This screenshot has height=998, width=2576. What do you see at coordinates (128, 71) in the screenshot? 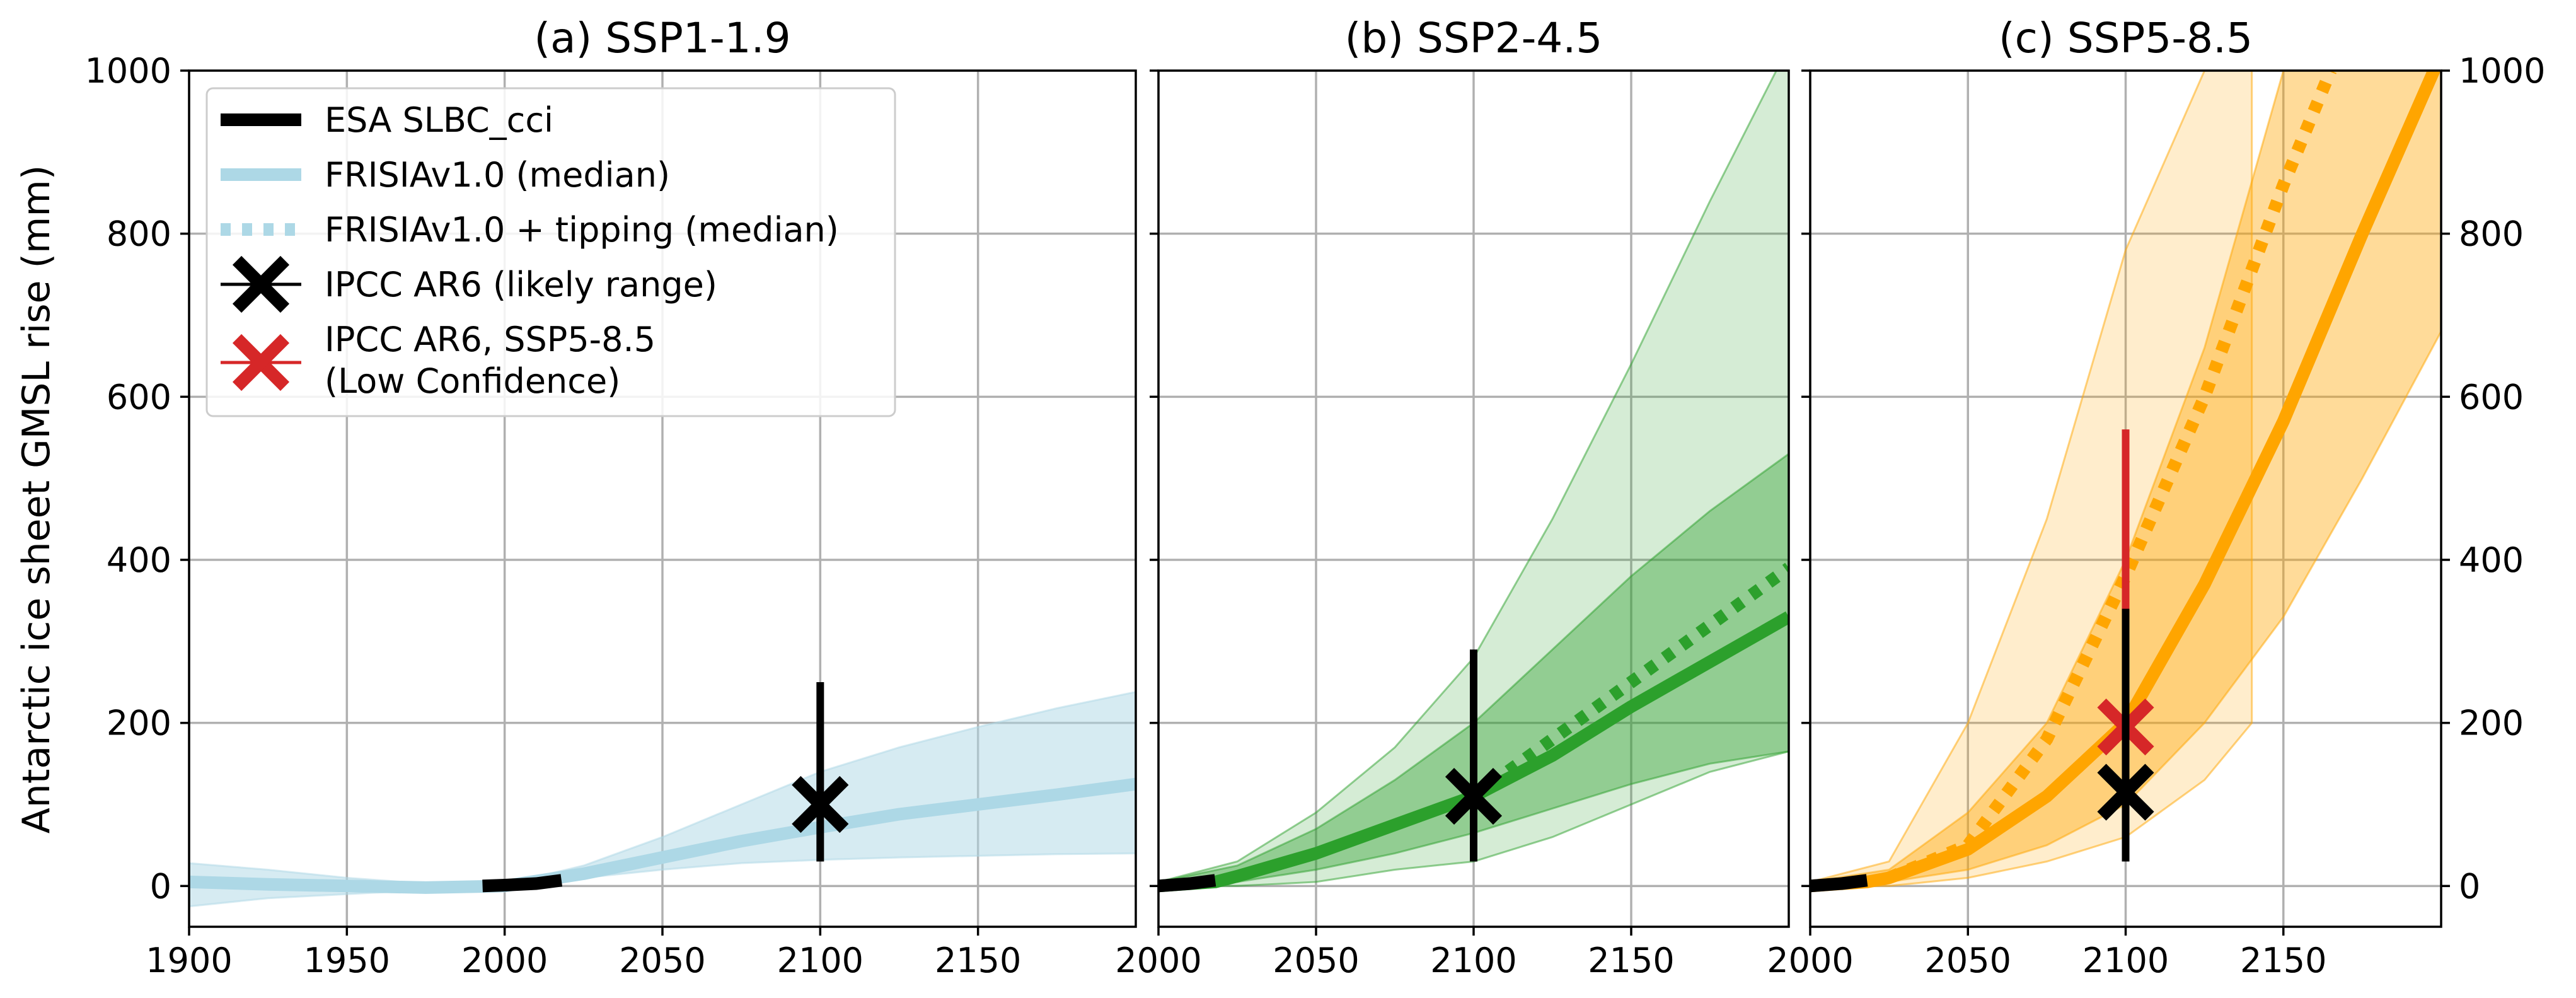
I see `y-tick-label: 1000` at bounding box center [128, 71].